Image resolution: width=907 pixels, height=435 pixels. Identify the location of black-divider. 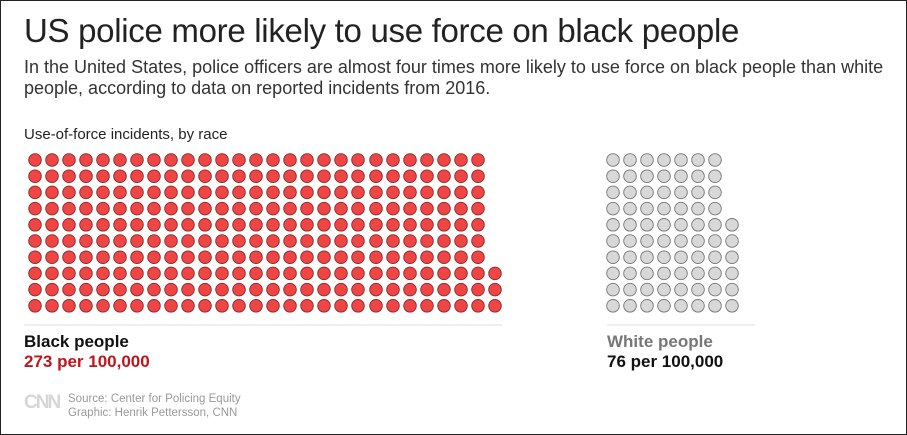
(263, 325).